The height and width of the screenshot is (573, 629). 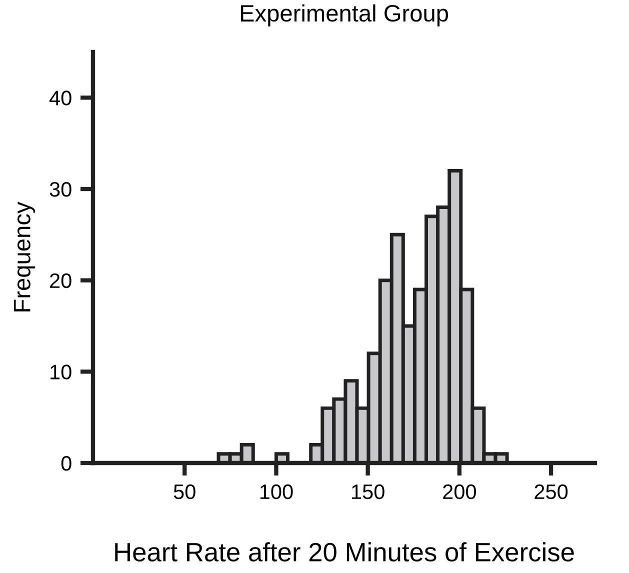 What do you see at coordinates (61, 372) in the screenshot?
I see `y-tick-label: 10` at bounding box center [61, 372].